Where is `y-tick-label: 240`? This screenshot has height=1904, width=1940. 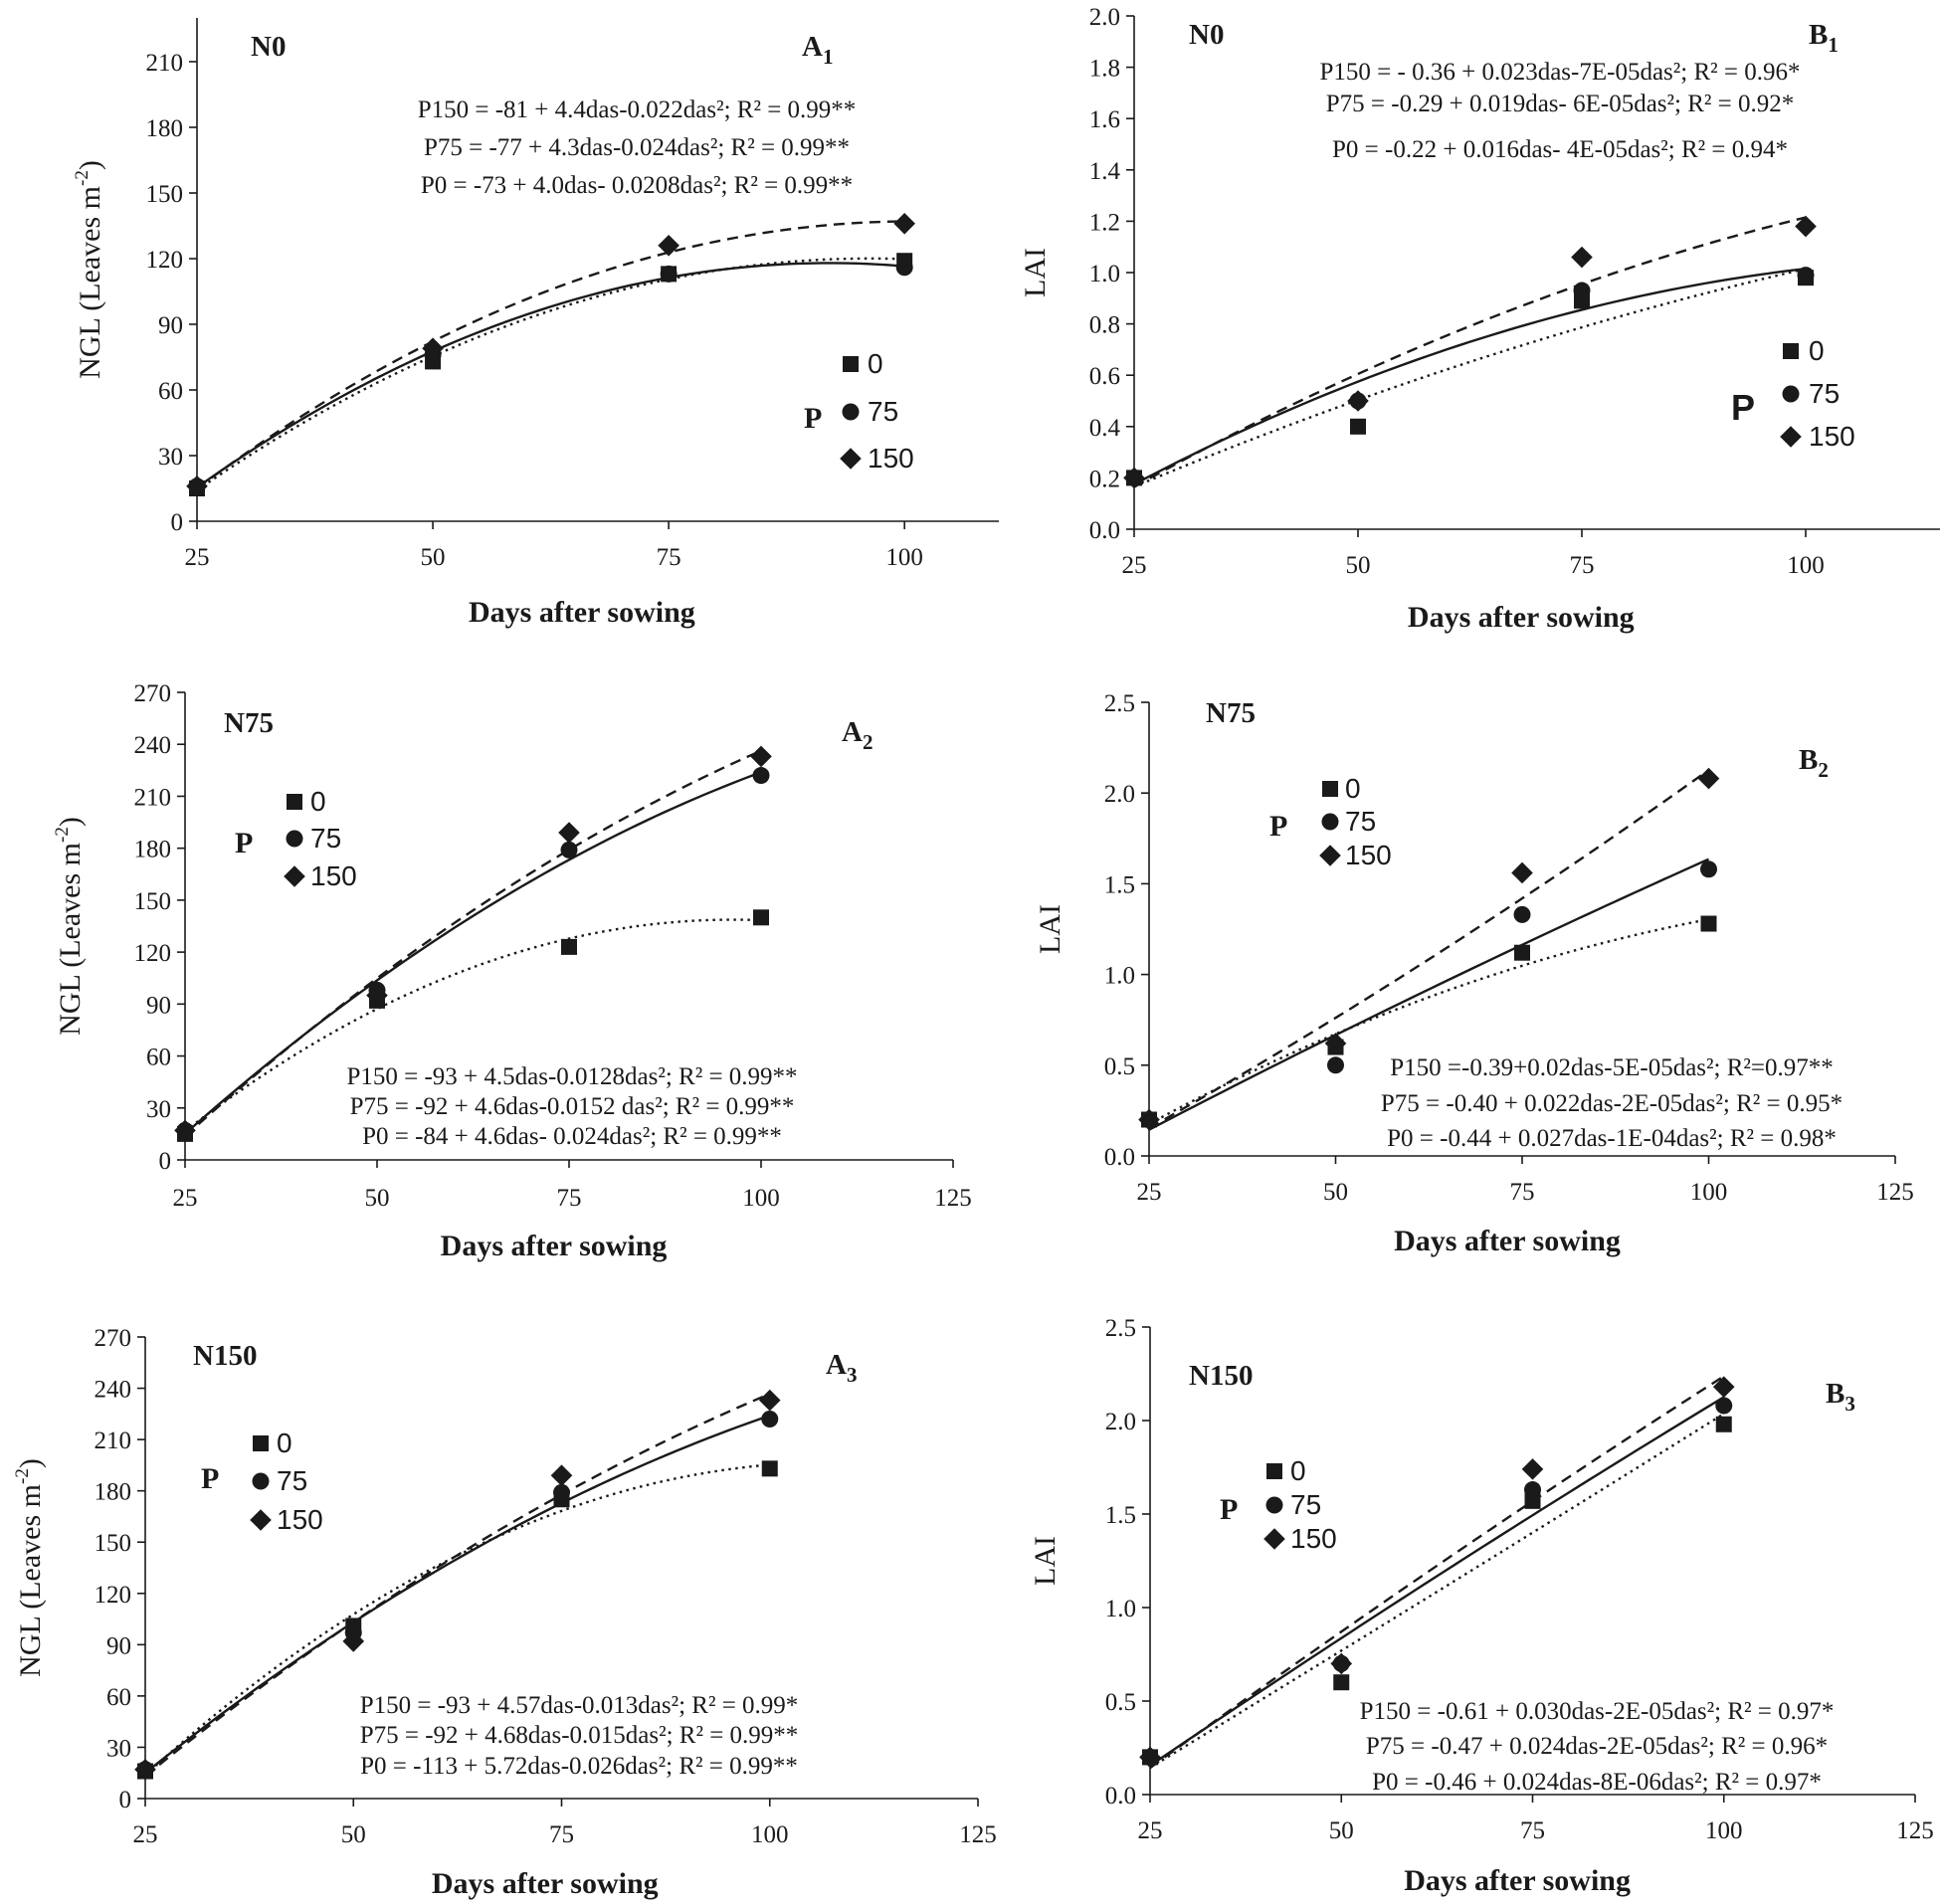
y-tick-label: 240 is located at coordinates (113, 1391).